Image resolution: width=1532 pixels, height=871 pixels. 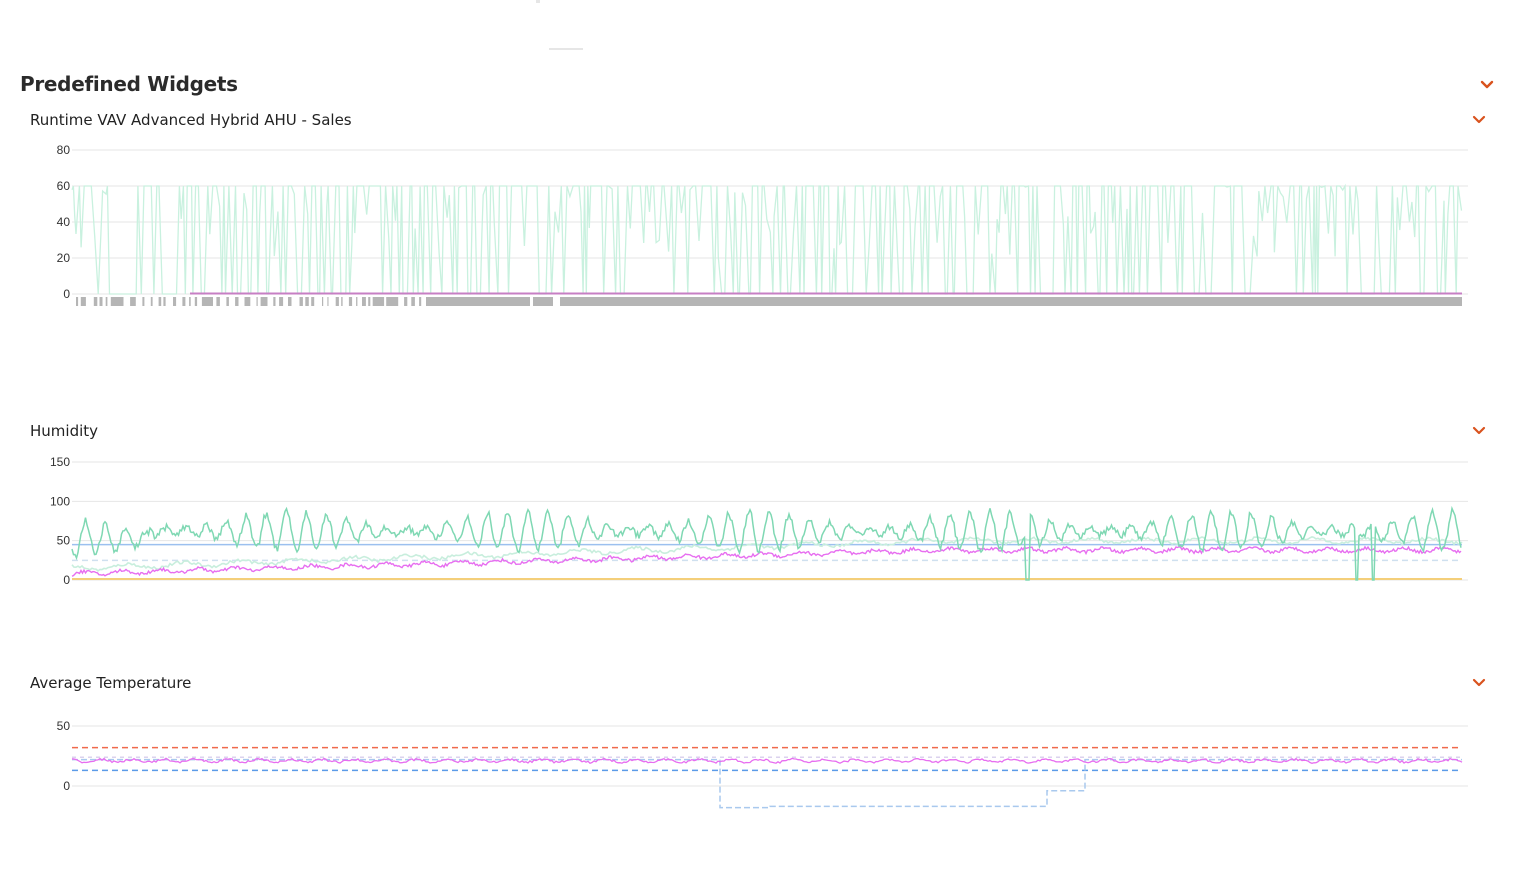 What do you see at coordinates (64, 186) in the screenshot?
I see `y-tick-label: 60` at bounding box center [64, 186].